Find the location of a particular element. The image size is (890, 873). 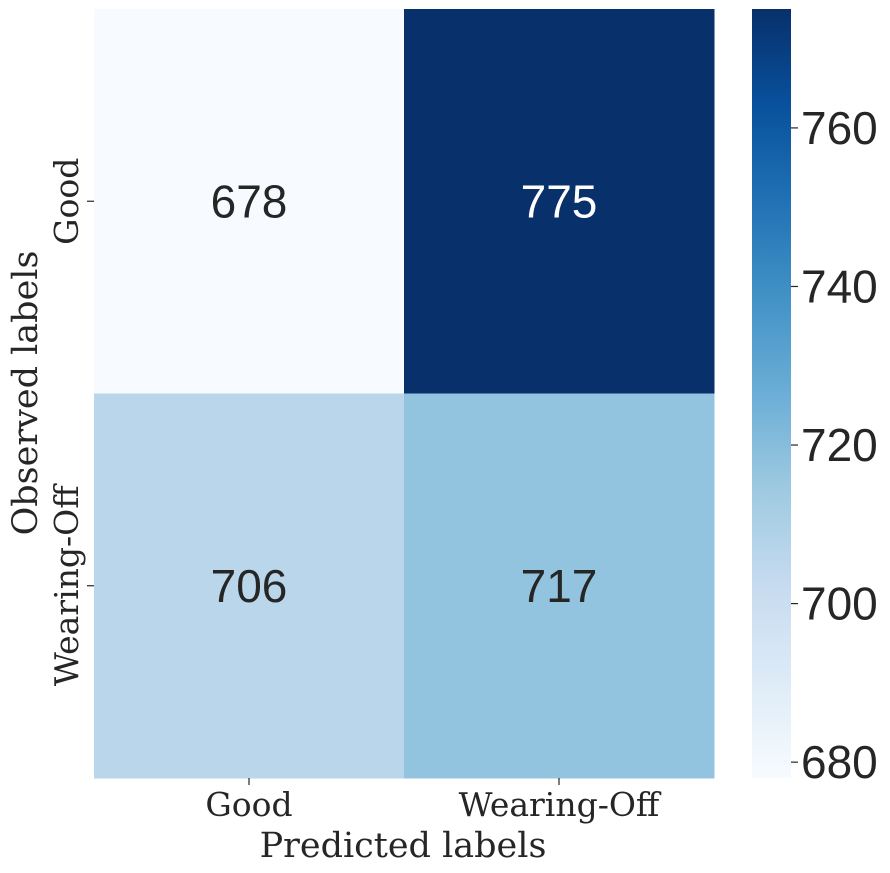

heatmap-cell-label: 775 is located at coordinates (559, 201).